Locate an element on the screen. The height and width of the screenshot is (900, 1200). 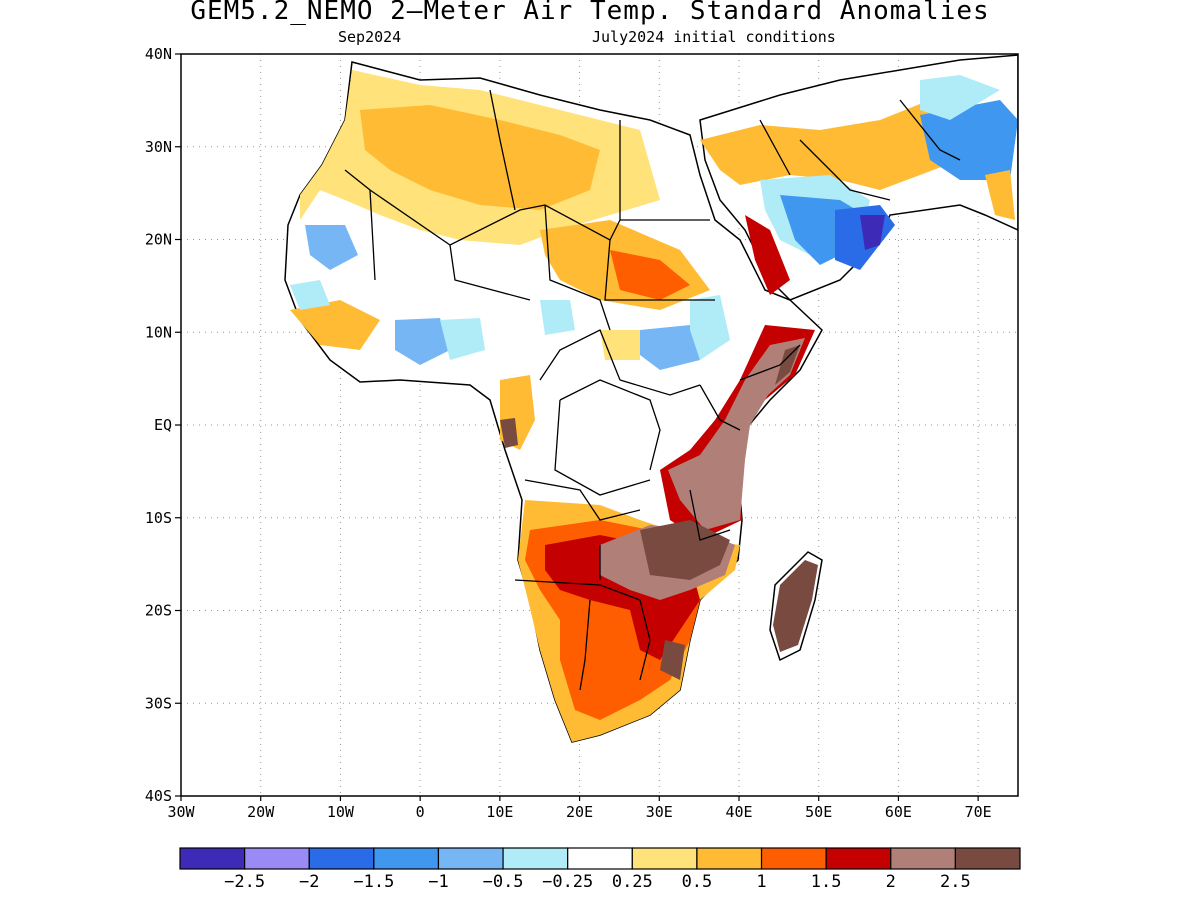
colorbar-label: −0.5 is located at coordinates (503, 882).